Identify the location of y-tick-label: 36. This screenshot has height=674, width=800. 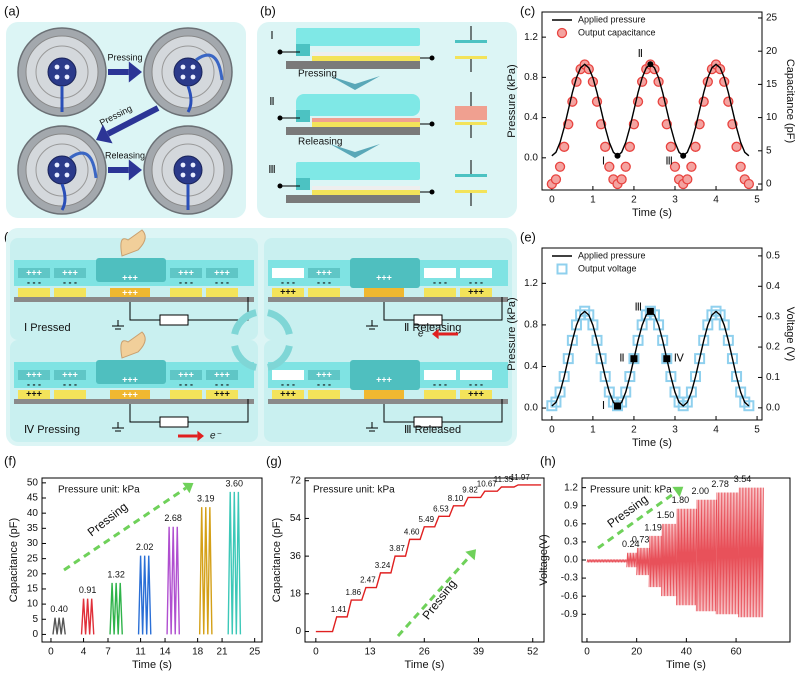
(296, 556).